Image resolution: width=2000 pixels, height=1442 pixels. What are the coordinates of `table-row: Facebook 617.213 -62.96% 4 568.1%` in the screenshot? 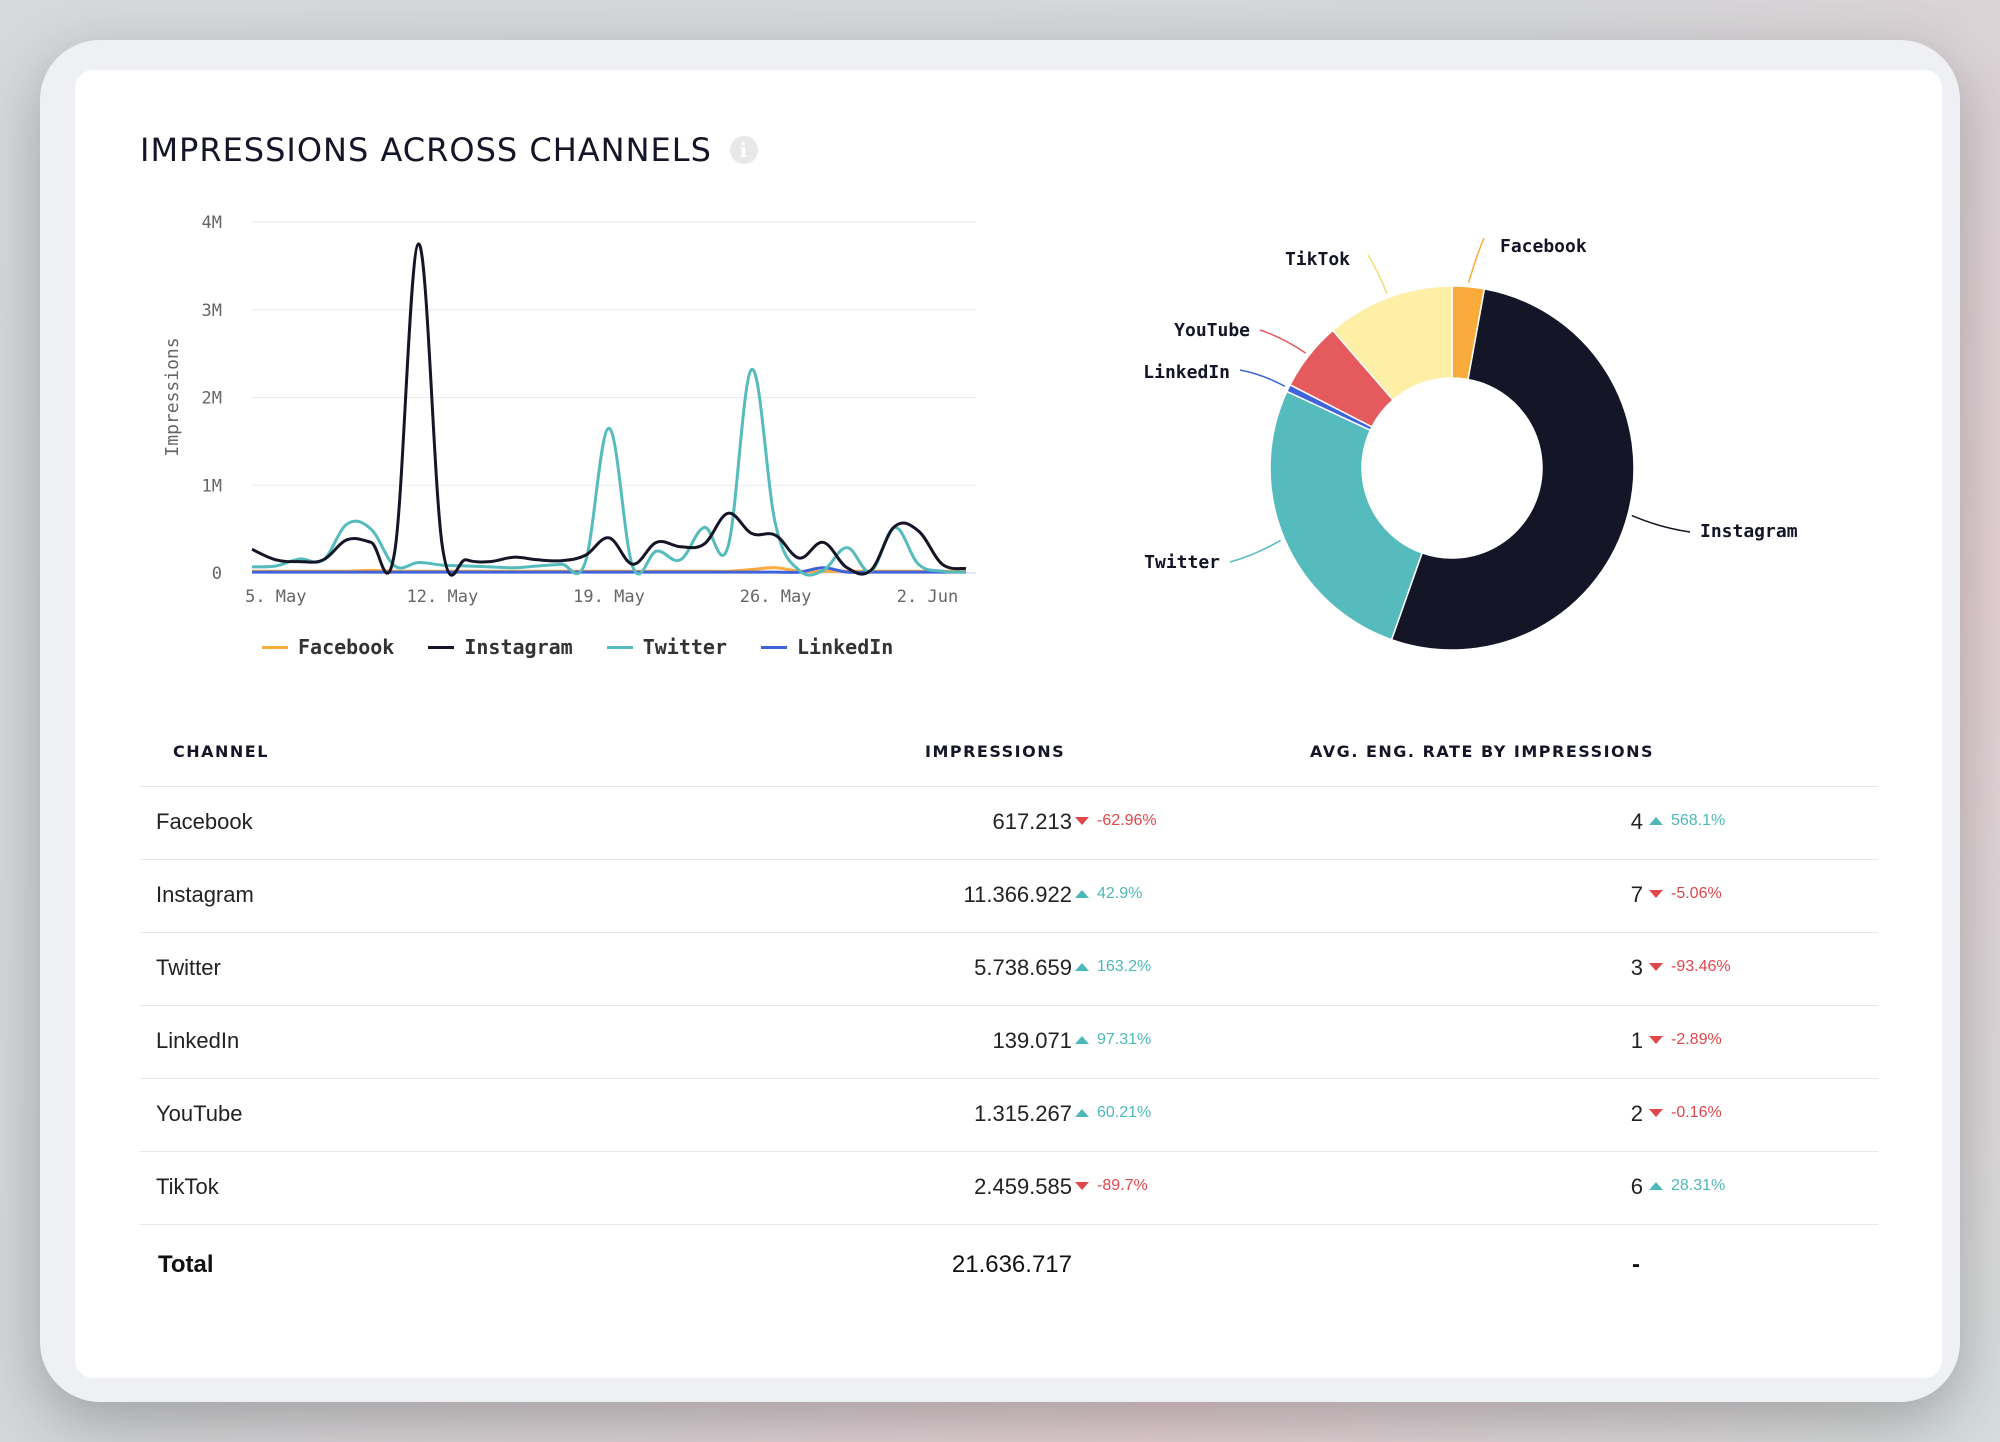 It's located at (1009, 823).